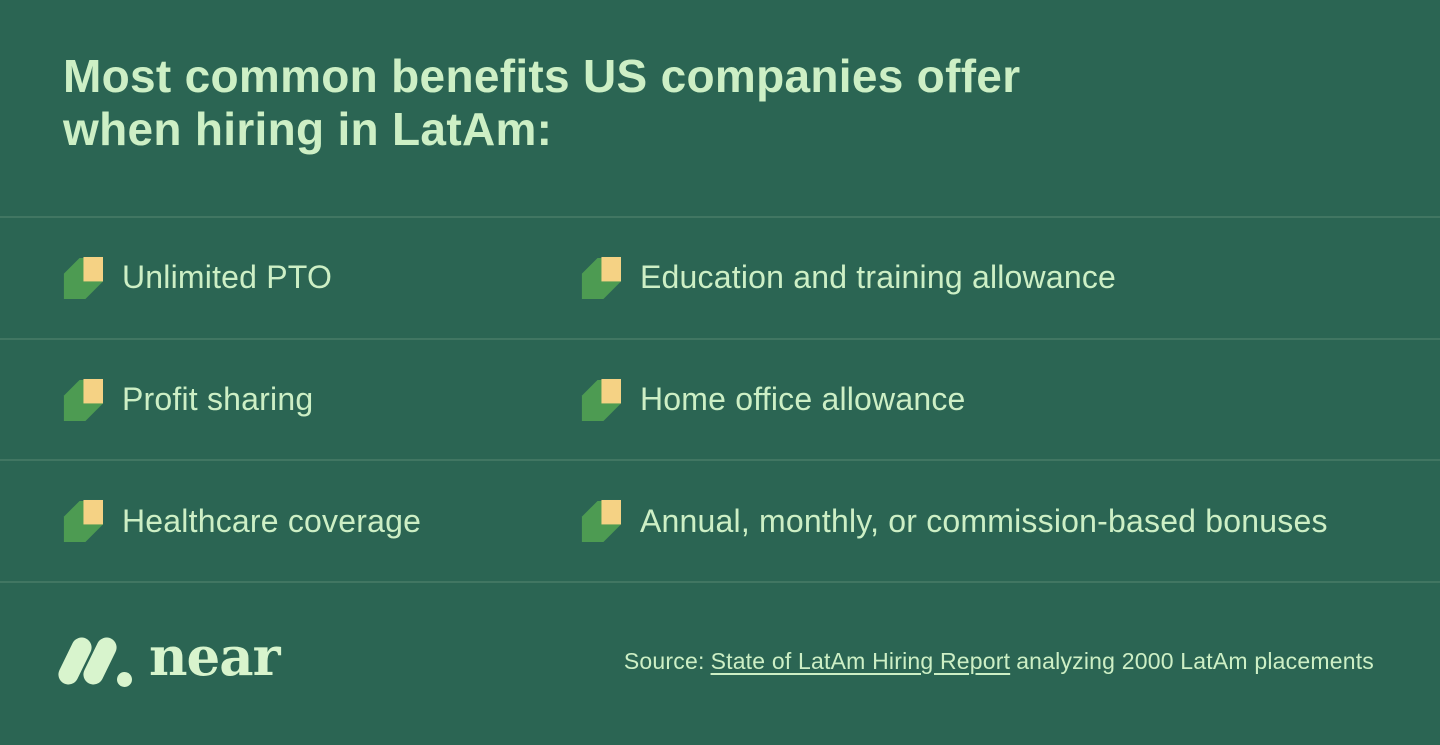 The height and width of the screenshot is (745, 1440). What do you see at coordinates (319, 400) in the screenshot?
I see `benefit-item: Profit sharing` at bounding box center [319, 400].